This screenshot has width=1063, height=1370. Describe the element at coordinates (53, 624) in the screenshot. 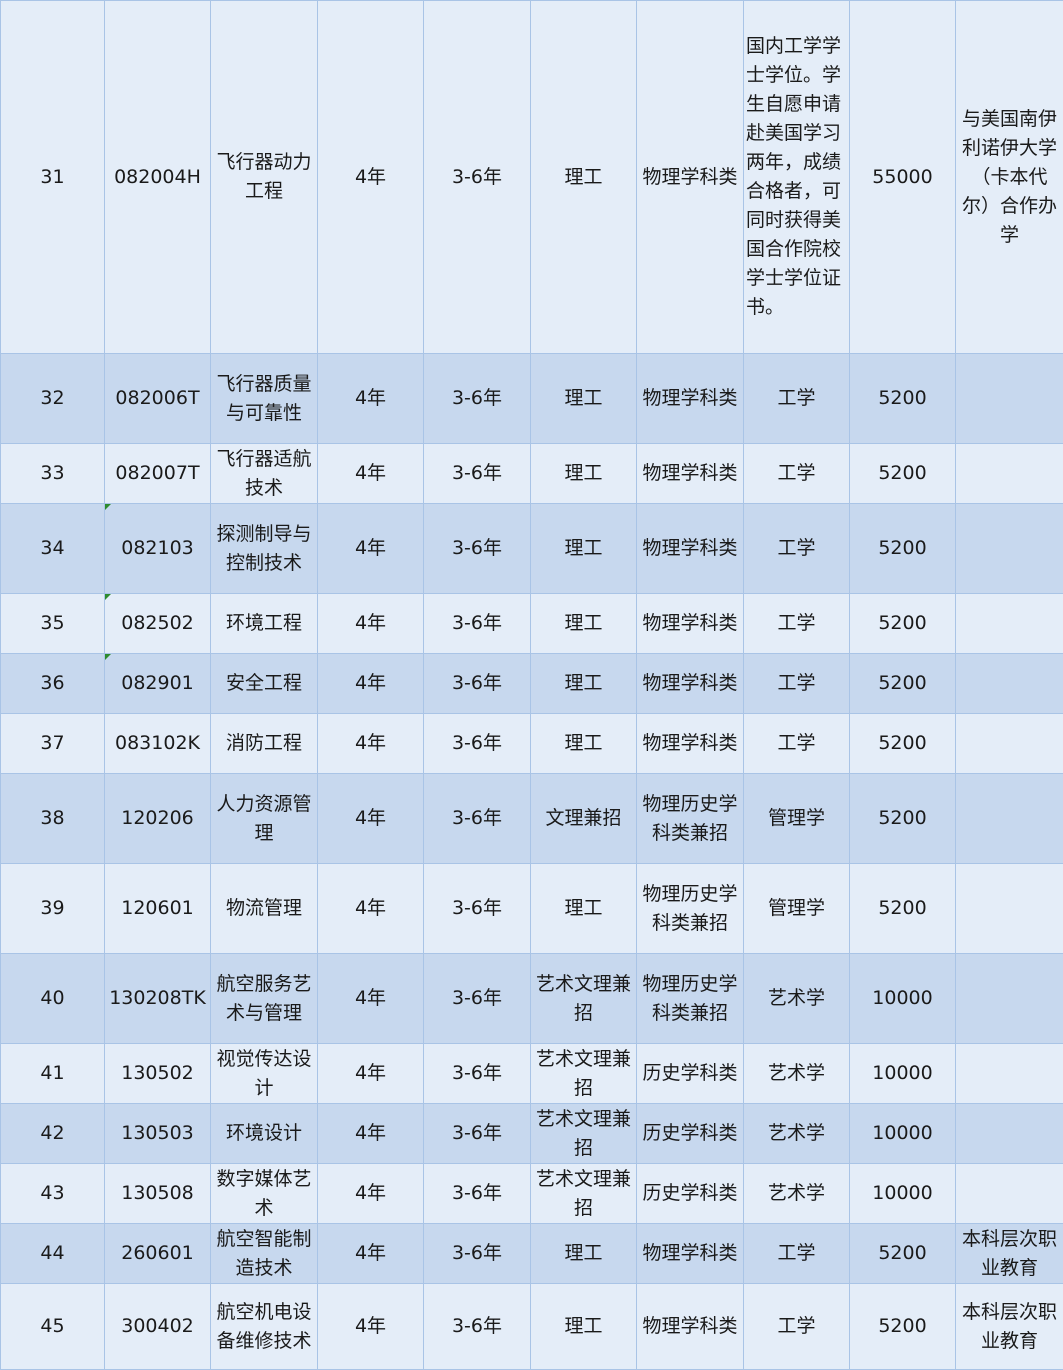

I see `row-number-cell: 35` at that location.